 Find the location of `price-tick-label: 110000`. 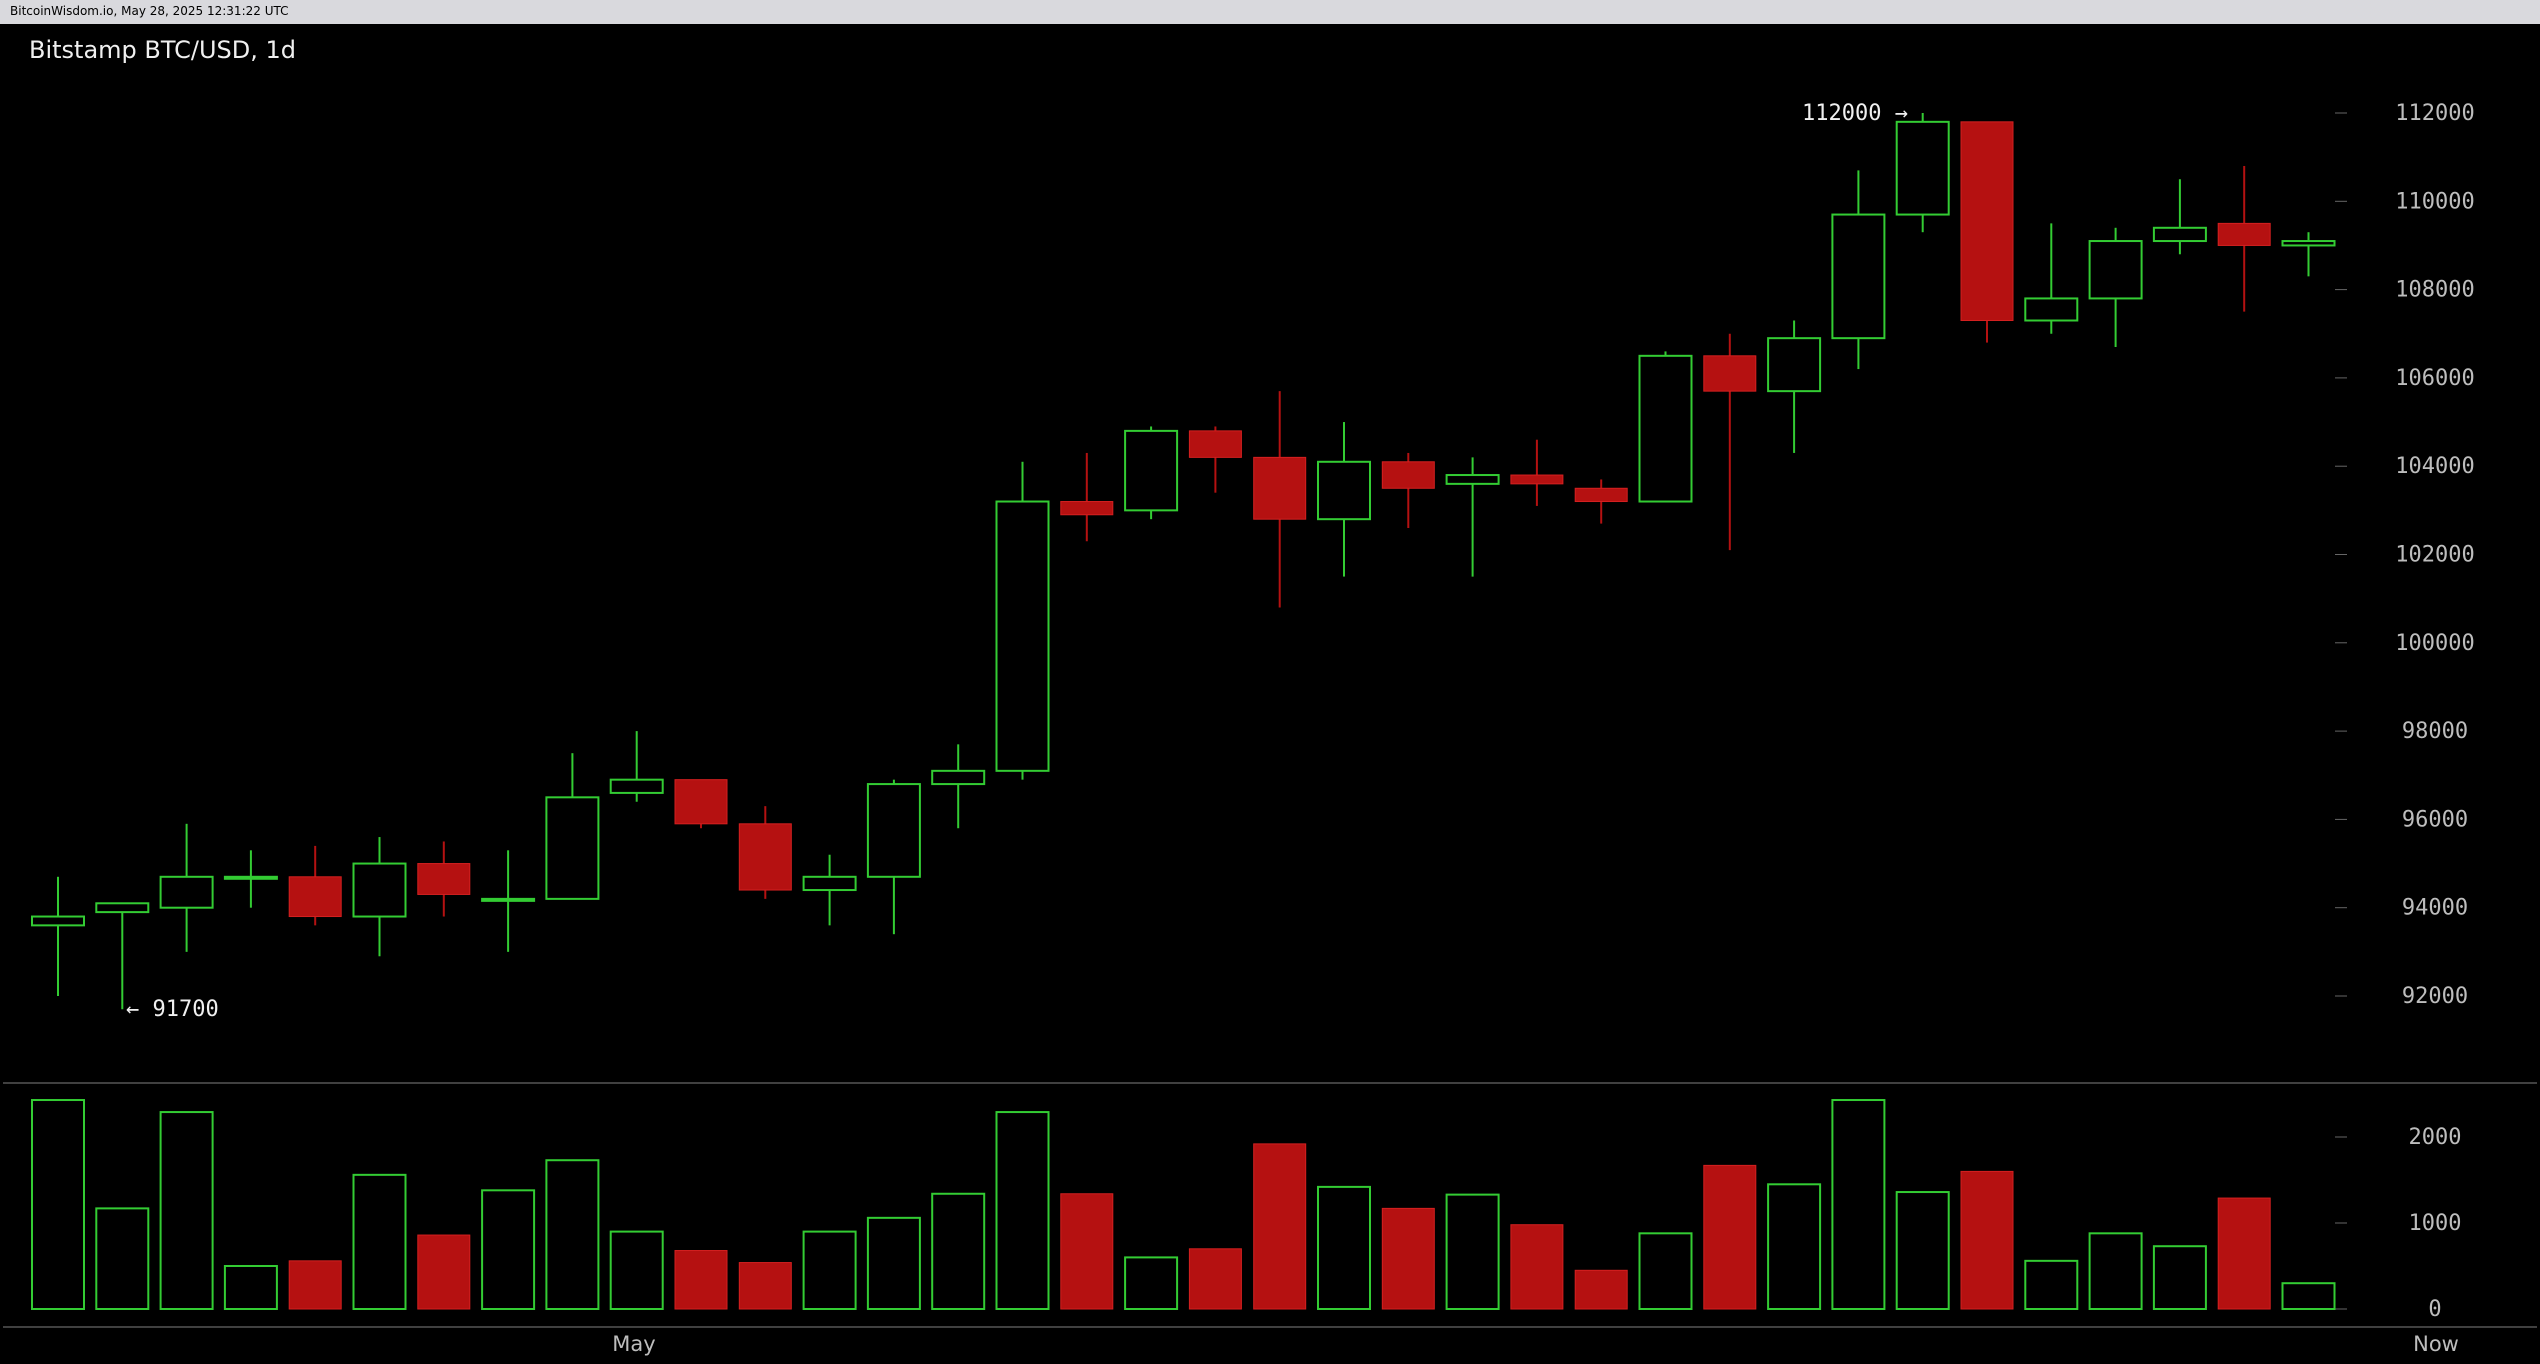

price-tick-label: 110000 is located at coordinates (2434, 201).